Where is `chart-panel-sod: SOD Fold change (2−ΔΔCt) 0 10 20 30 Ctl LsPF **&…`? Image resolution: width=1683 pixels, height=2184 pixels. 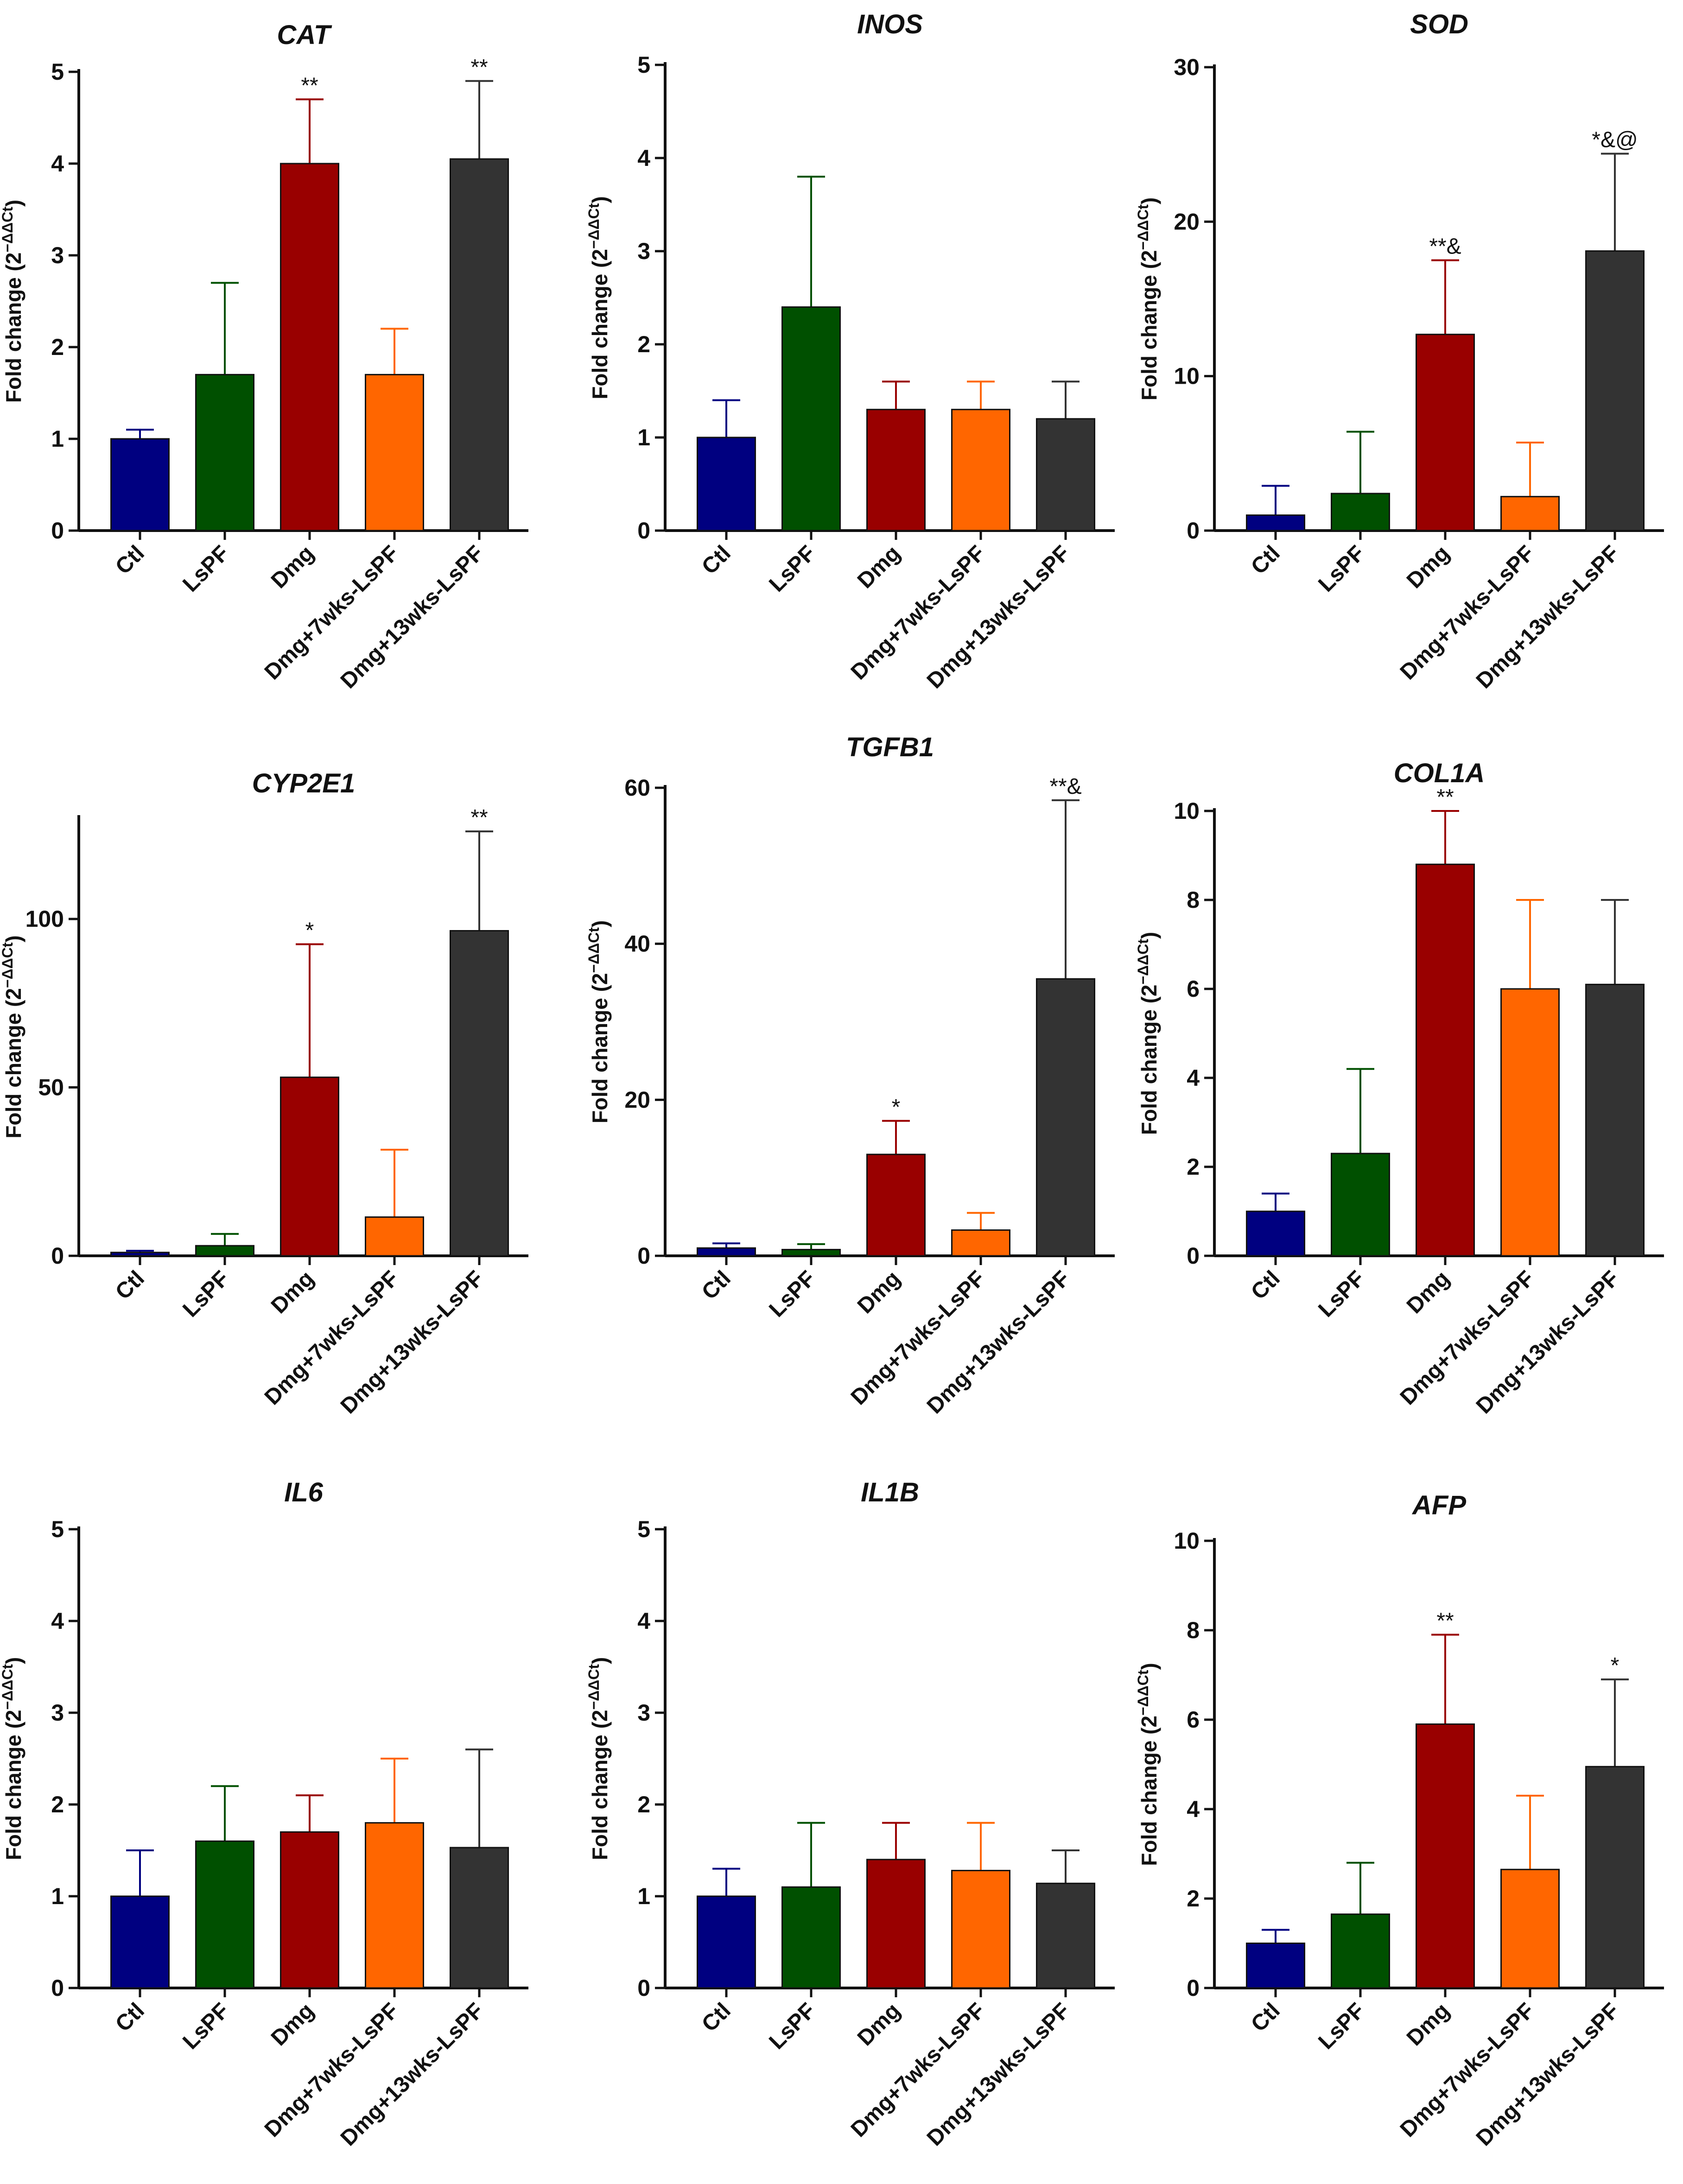 chart-panel-sod: SOD Fold change (2−ΔΔCt) 0 10 20 30 Ctl LsPF **&… is located at coordinates (1400, 351).